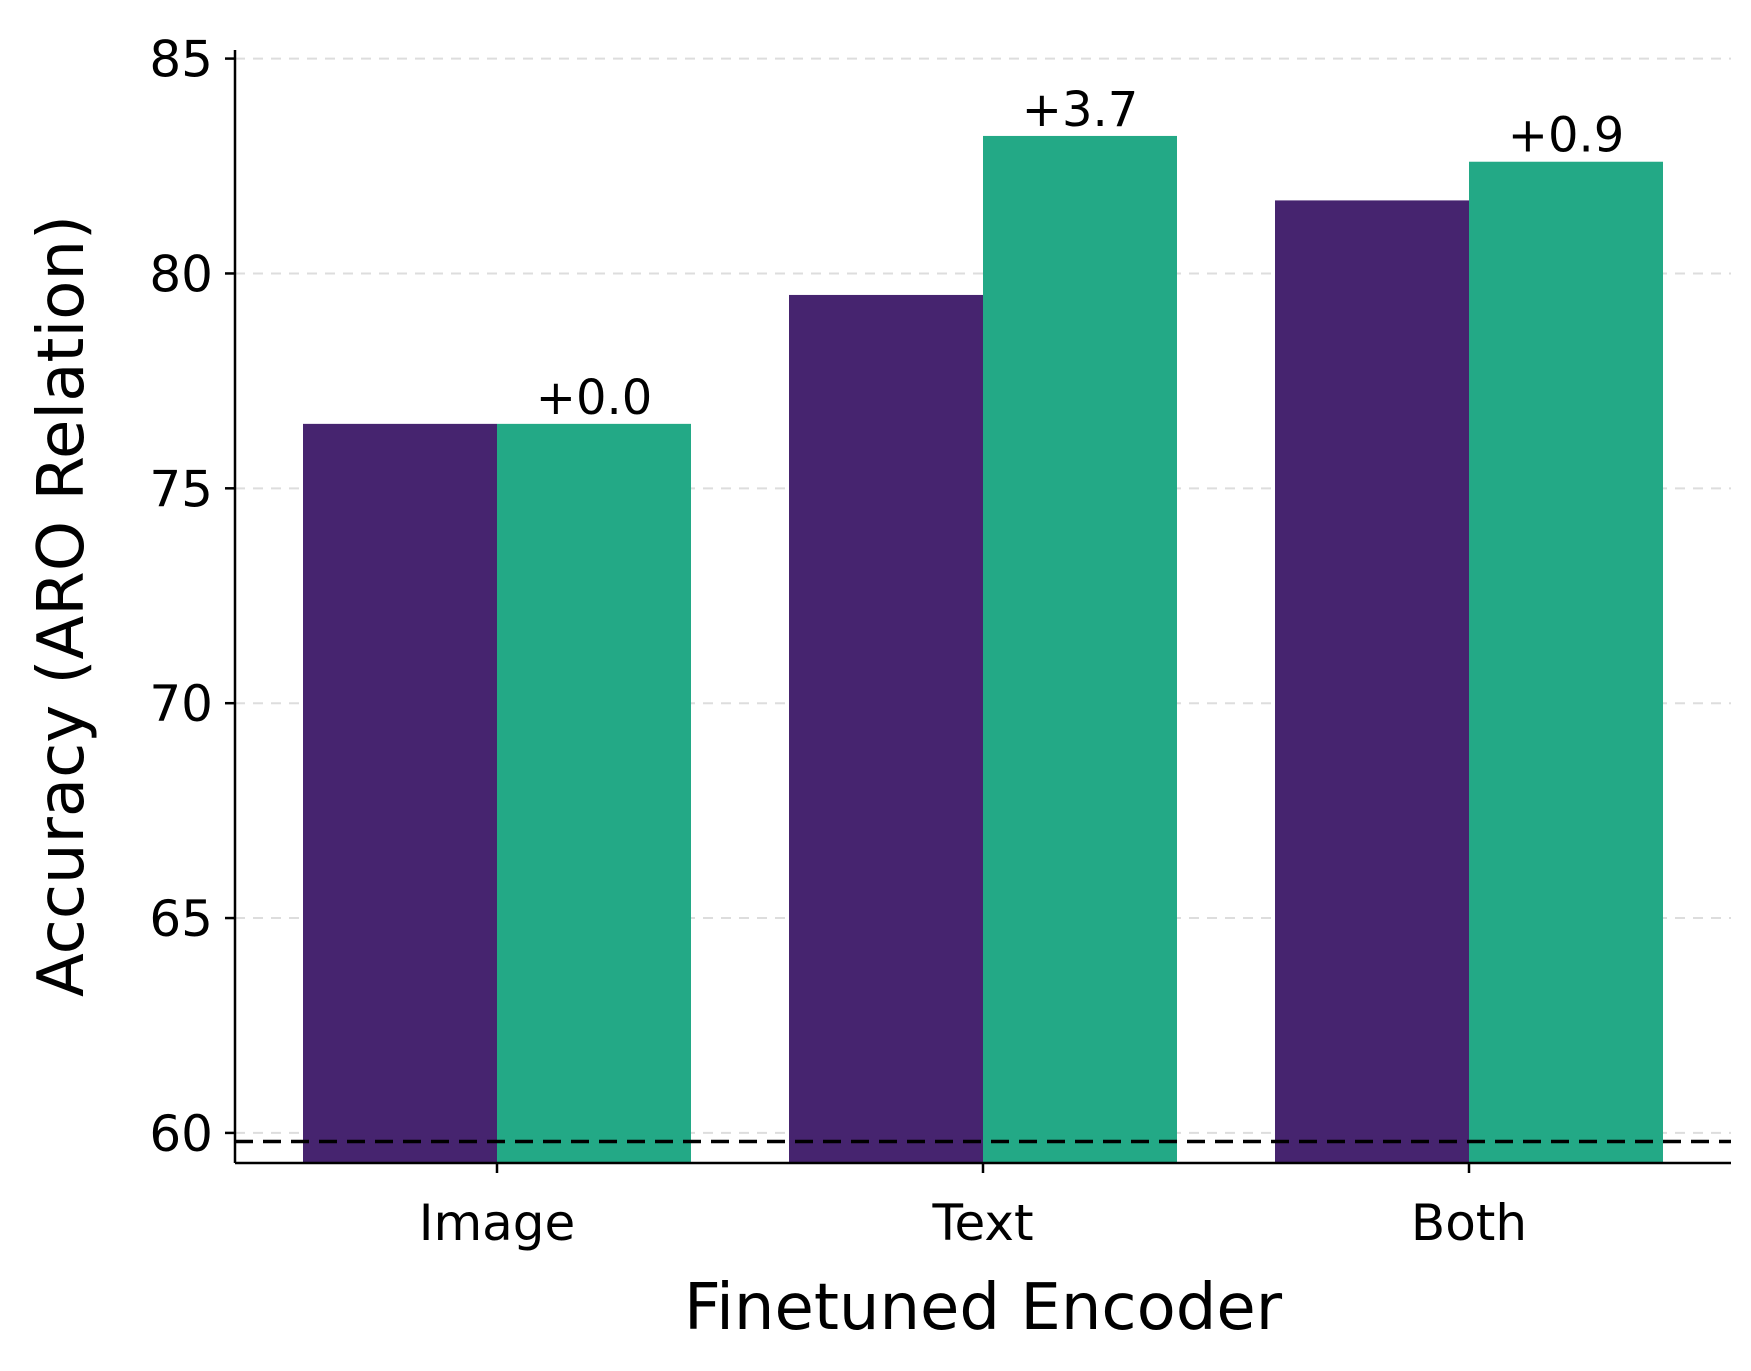 The height and width of the screenshot is (1371, 1751). Describe the element at coordinates (1566, 136) in the screenshot. I see `bar-value-label: +0.9` at that location.